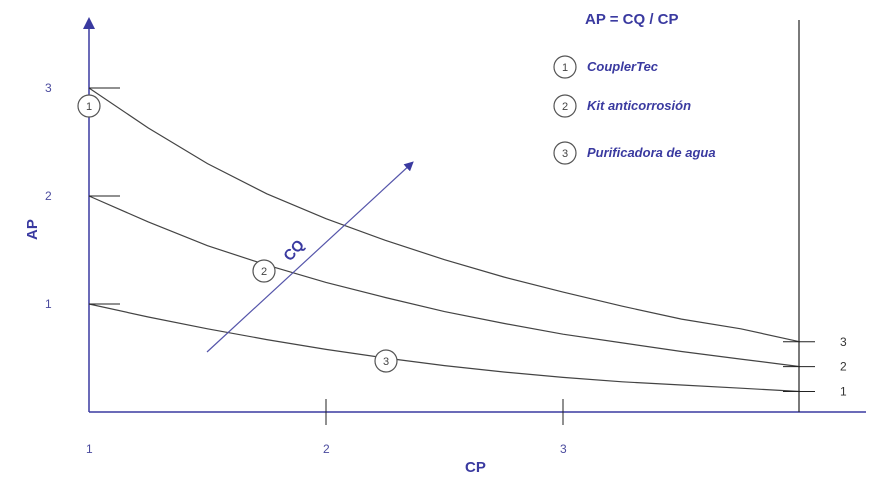 The image size is (879, 477). I want to click on series-end-label-1: 3, so click(843, 342).